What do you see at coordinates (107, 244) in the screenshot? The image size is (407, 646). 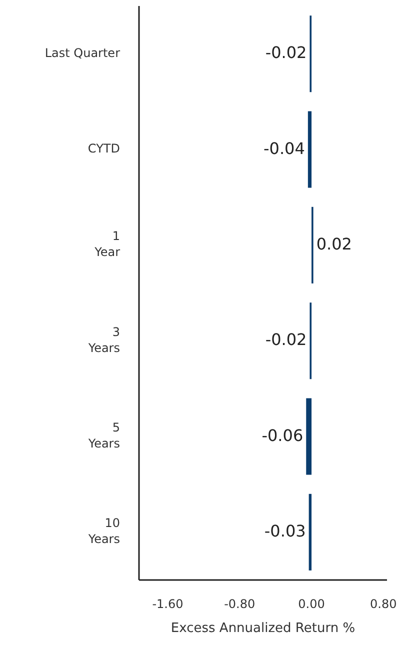 I see `y-tick-label: 1 Year` at bounding box center [107, 244].